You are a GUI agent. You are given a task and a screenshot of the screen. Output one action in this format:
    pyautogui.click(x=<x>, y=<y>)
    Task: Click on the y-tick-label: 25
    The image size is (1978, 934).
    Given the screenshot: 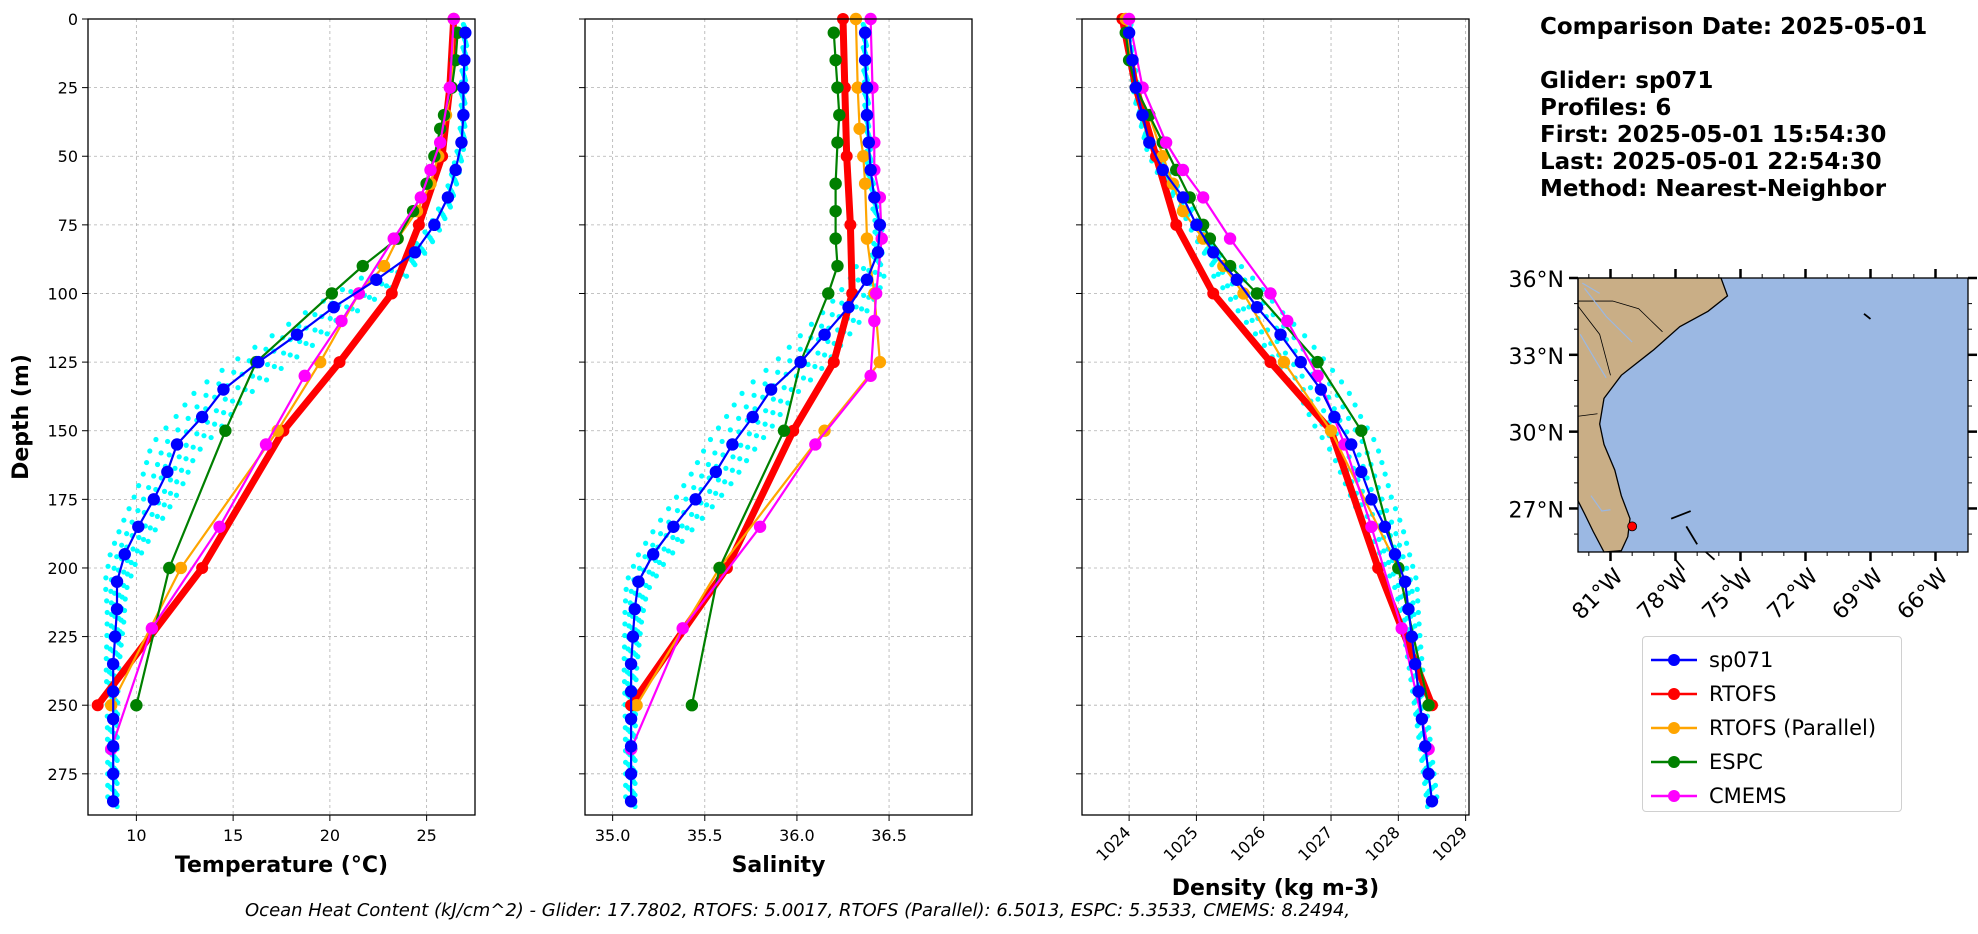 What is the action you would take?
    pyautogui.click(x=68, y=88)
    